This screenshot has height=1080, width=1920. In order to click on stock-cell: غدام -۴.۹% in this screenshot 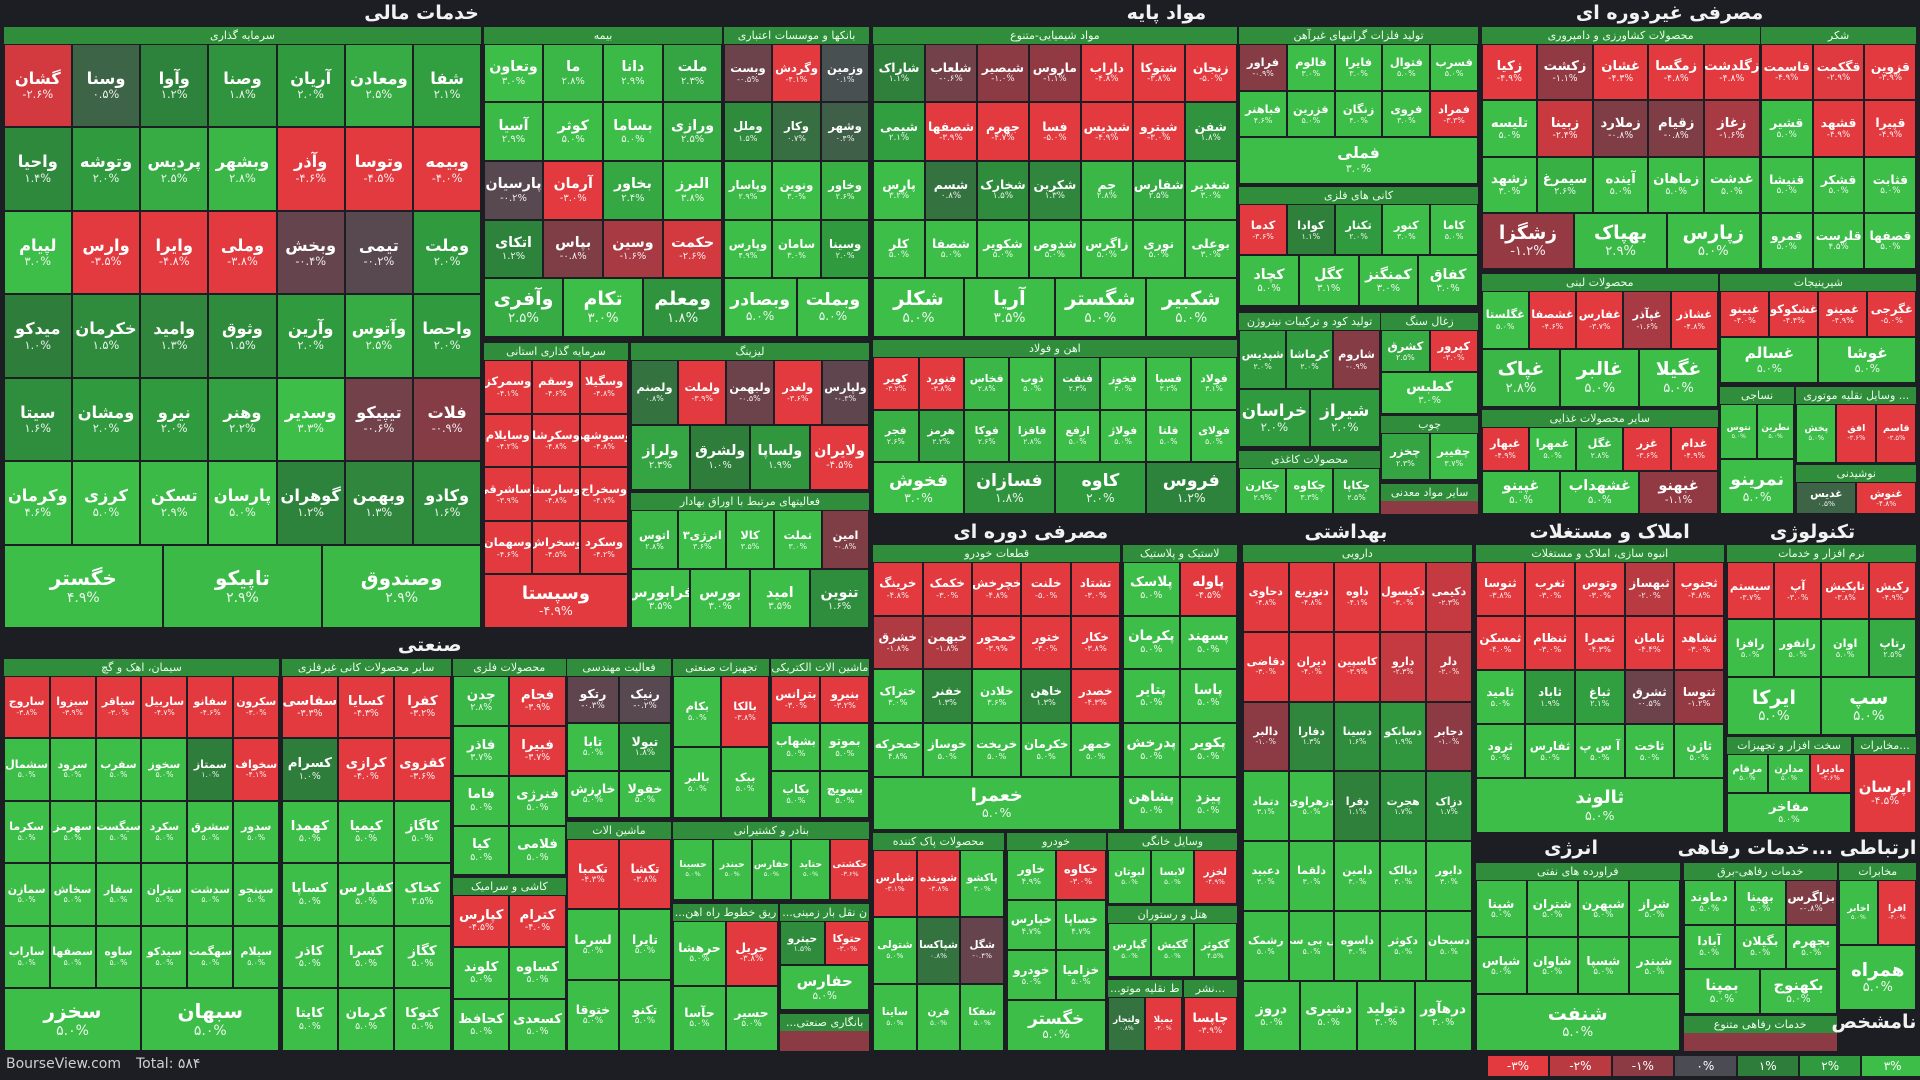, I will do `click(1694, 449)`.